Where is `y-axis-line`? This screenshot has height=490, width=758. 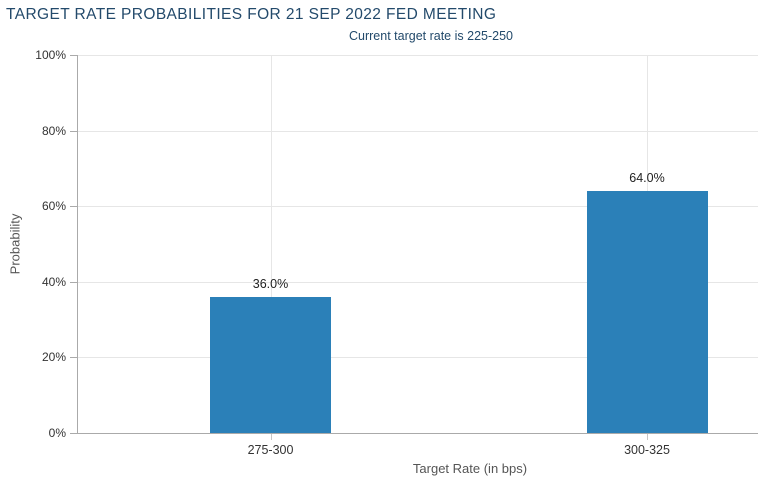 y-axis-line is located at coordinates (77, 244).